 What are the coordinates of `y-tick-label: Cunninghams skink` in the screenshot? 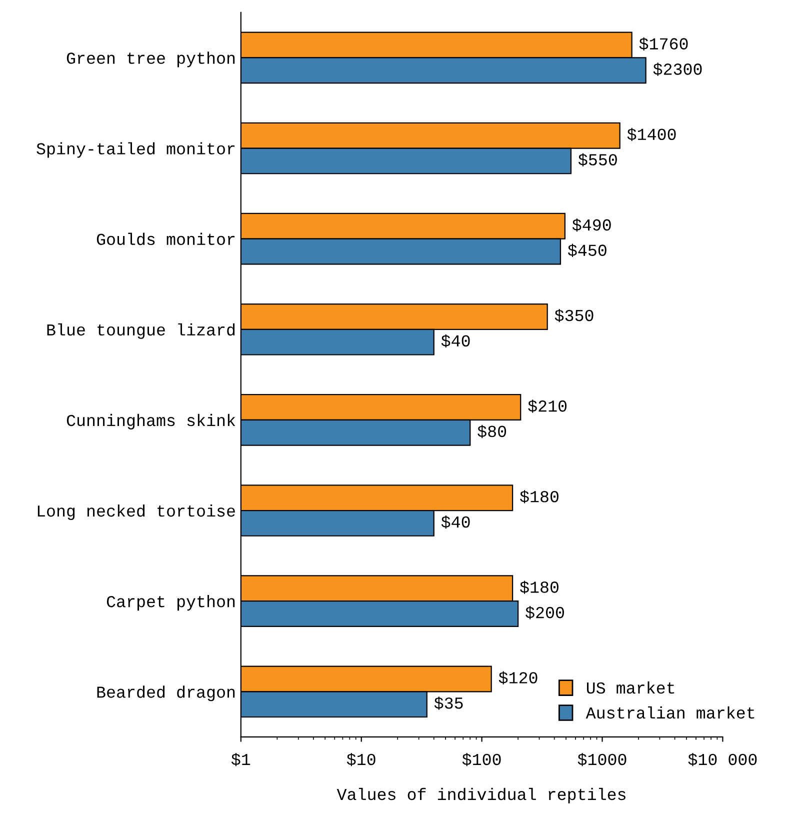 It's located at (151, 422).